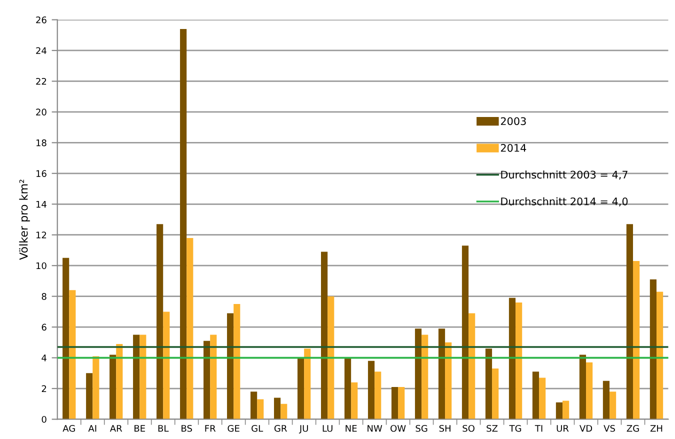  Describe the element at coordinates (632, 428) in the screenshot. I see `x-tick-label: ZG` at that location.